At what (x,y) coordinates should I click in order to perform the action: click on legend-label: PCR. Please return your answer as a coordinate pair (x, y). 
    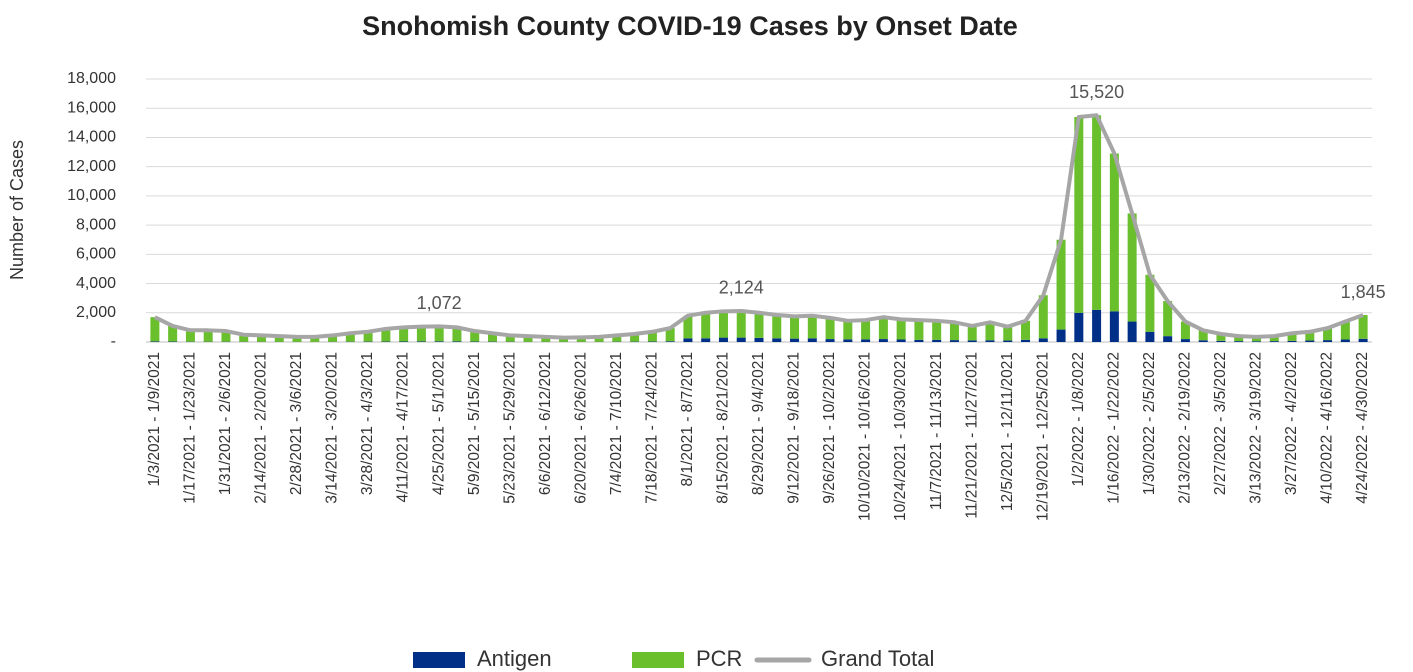
    Looking at the image, I should click on (719, 658).